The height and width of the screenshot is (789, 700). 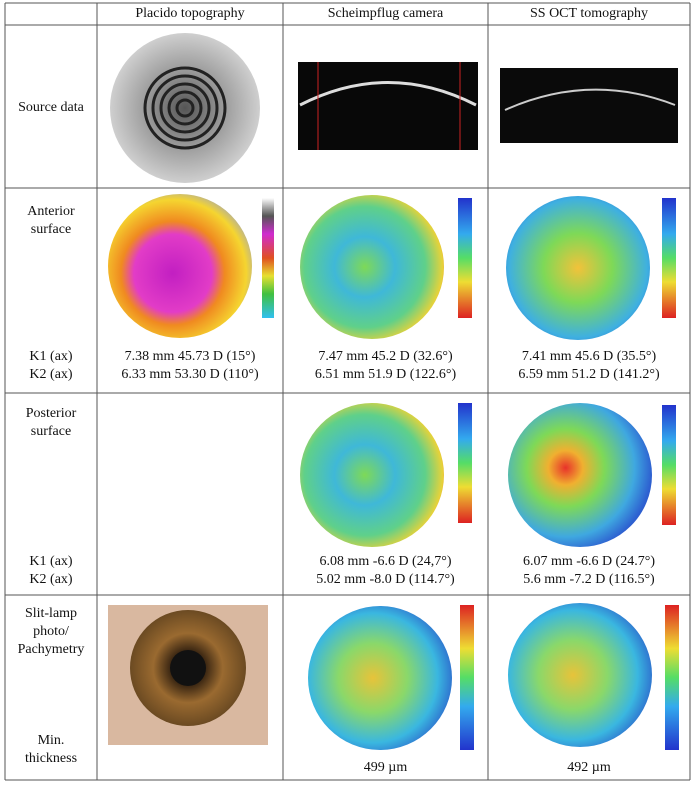 What do you see at coordinates (185, 108) in the screenshot?
I see `placido-source-image` at bounding box center [185, 108].